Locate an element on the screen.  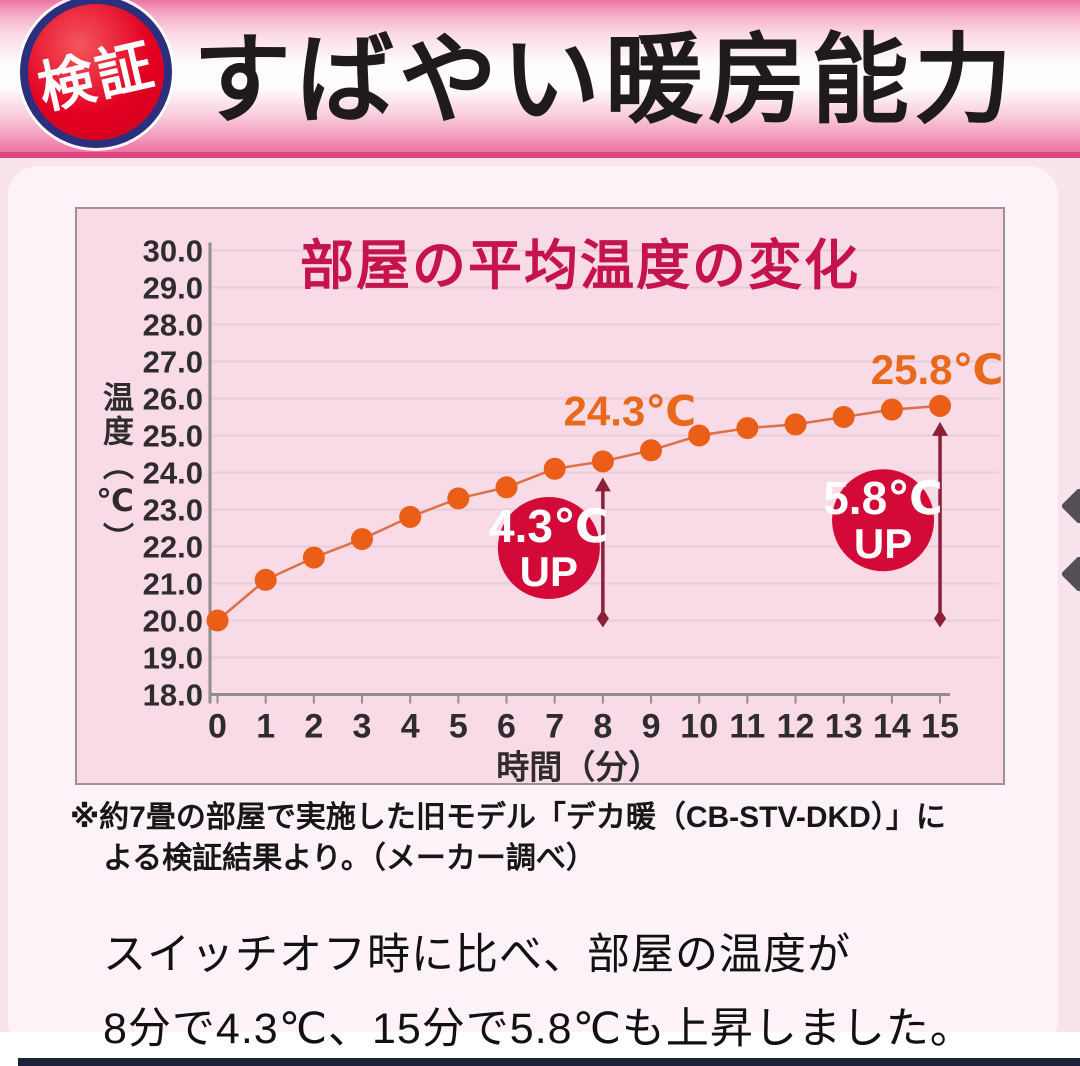
svg-text: 19.0 is located at coordinates (173, 658).